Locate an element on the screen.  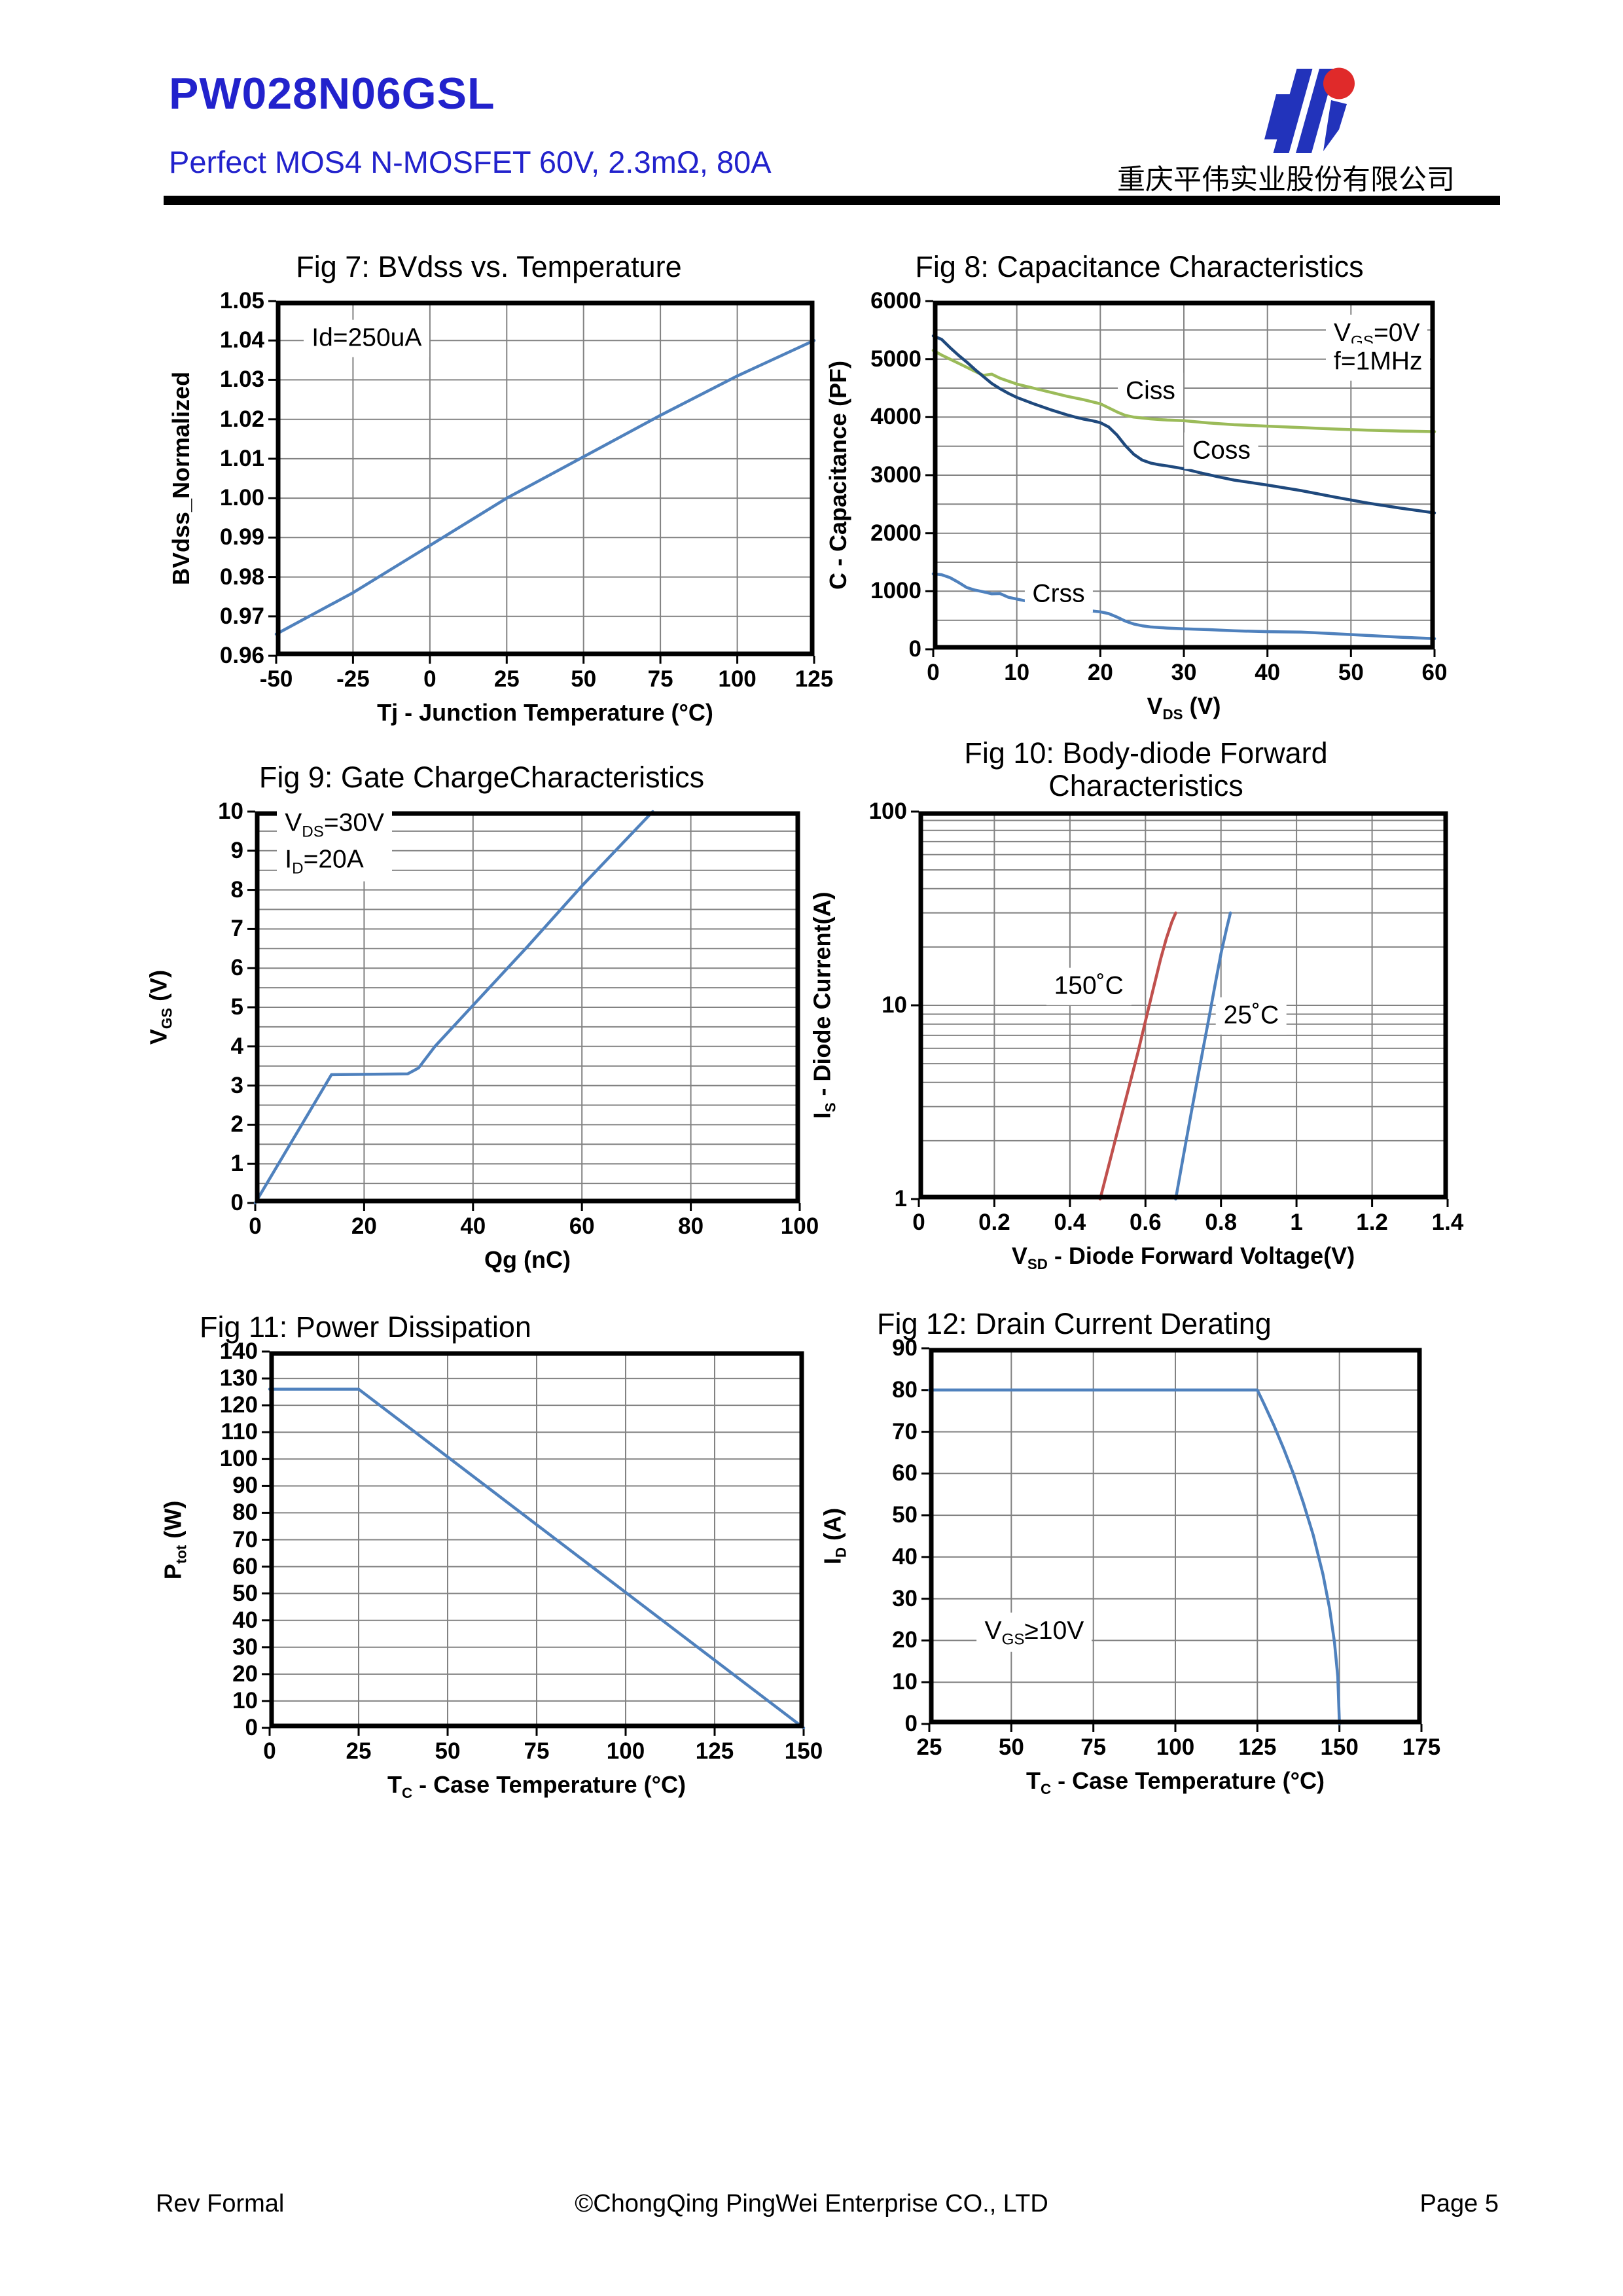
company-logo-icon is located at coordinates (1309, 110).